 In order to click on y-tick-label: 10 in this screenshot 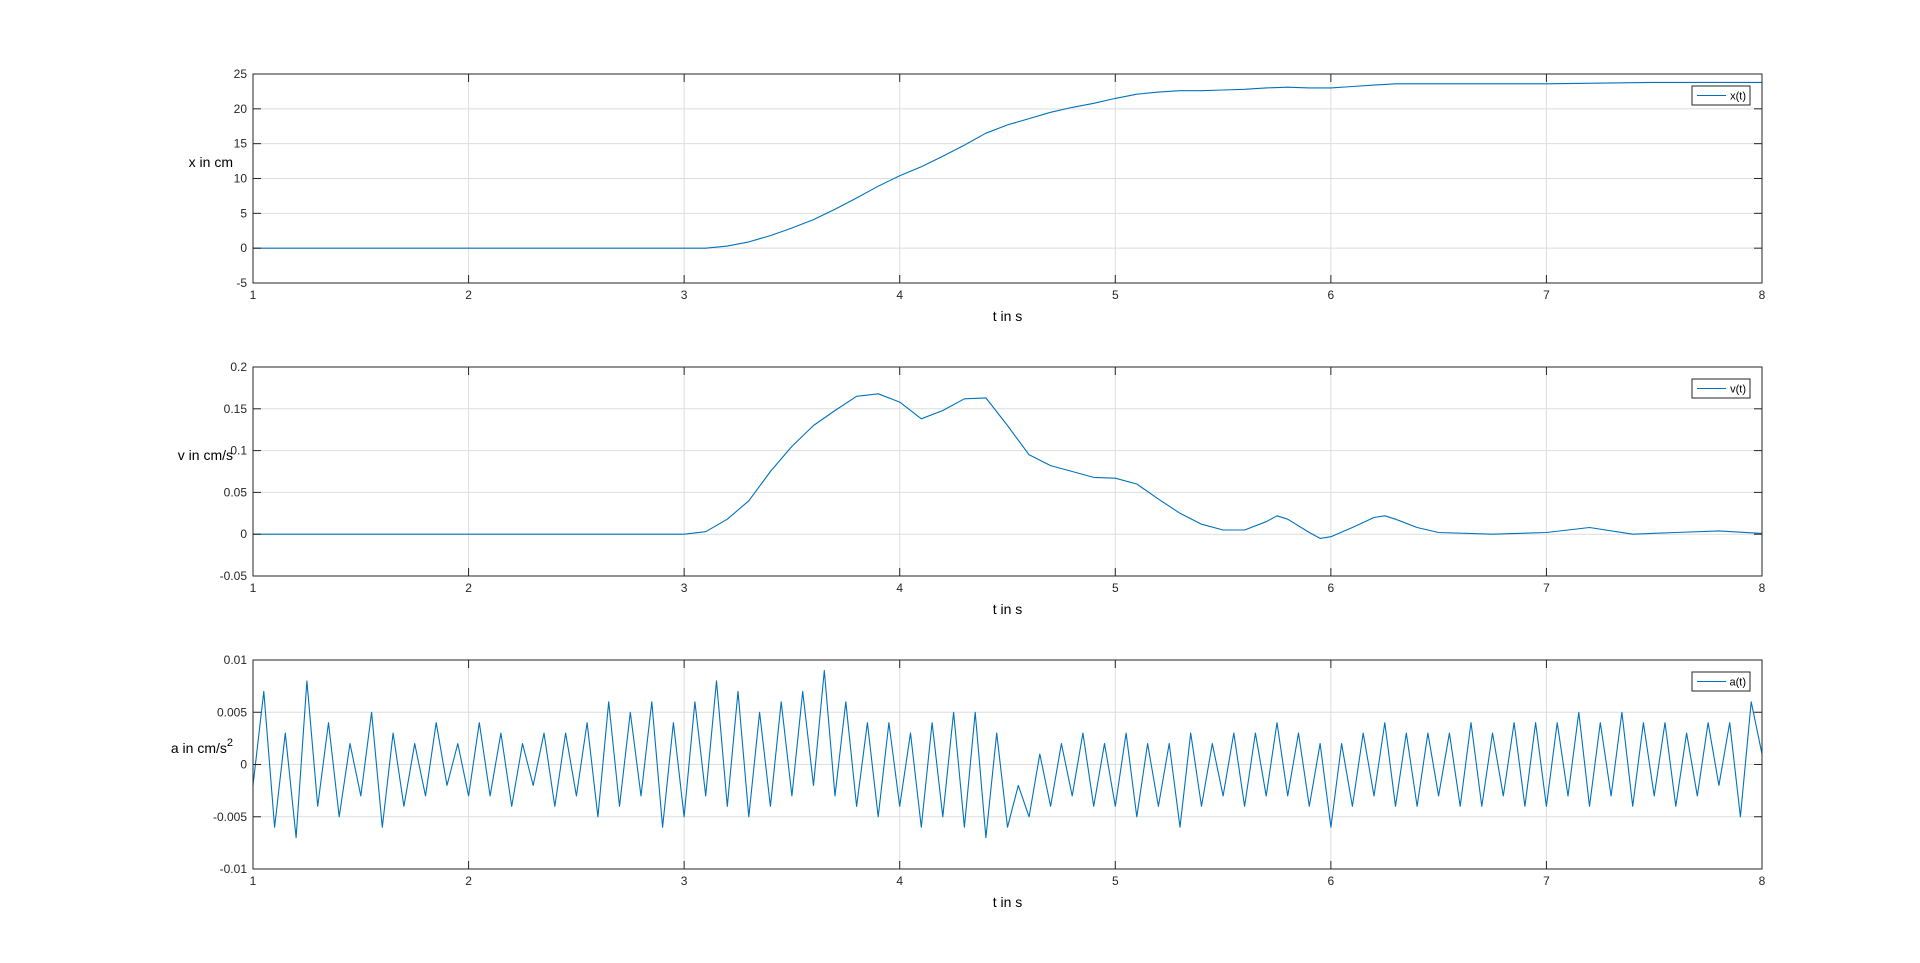, I will do `click(241, 179)`.